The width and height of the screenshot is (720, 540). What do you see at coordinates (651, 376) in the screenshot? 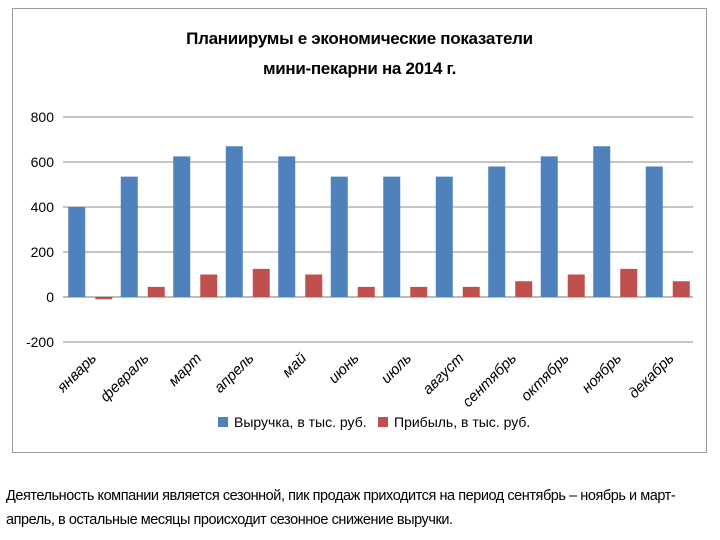
I see `x-tick-label: декабрь` at bounding box center [651, 376].